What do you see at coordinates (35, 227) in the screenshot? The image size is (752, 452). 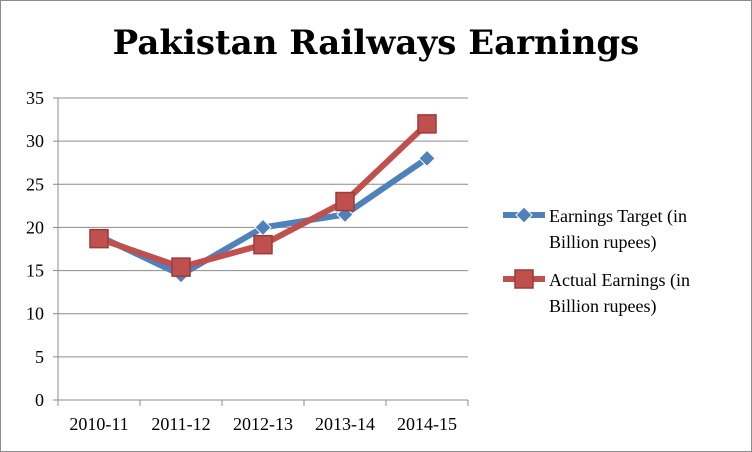 I see `y-tick-label: 20` at bounding box center [35, 227].